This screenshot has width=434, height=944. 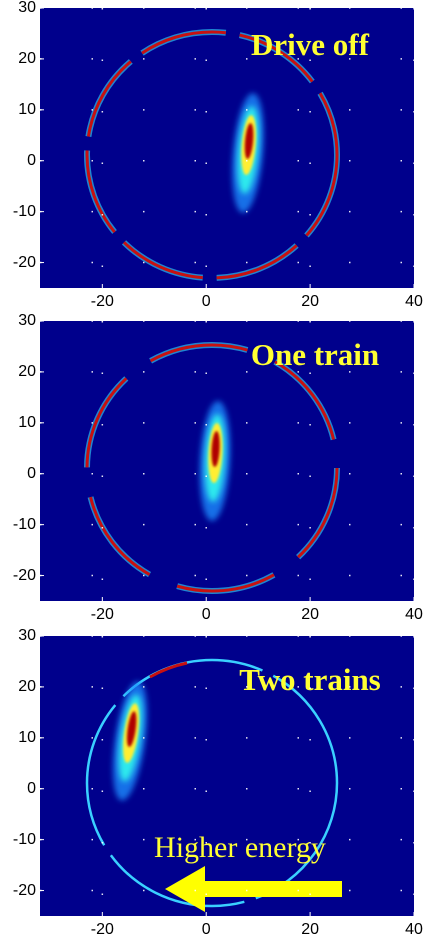 What do you see at coordinates (315, 354) in the screenshot?
I see `annotation: One train` at bounding box center [315, 354].